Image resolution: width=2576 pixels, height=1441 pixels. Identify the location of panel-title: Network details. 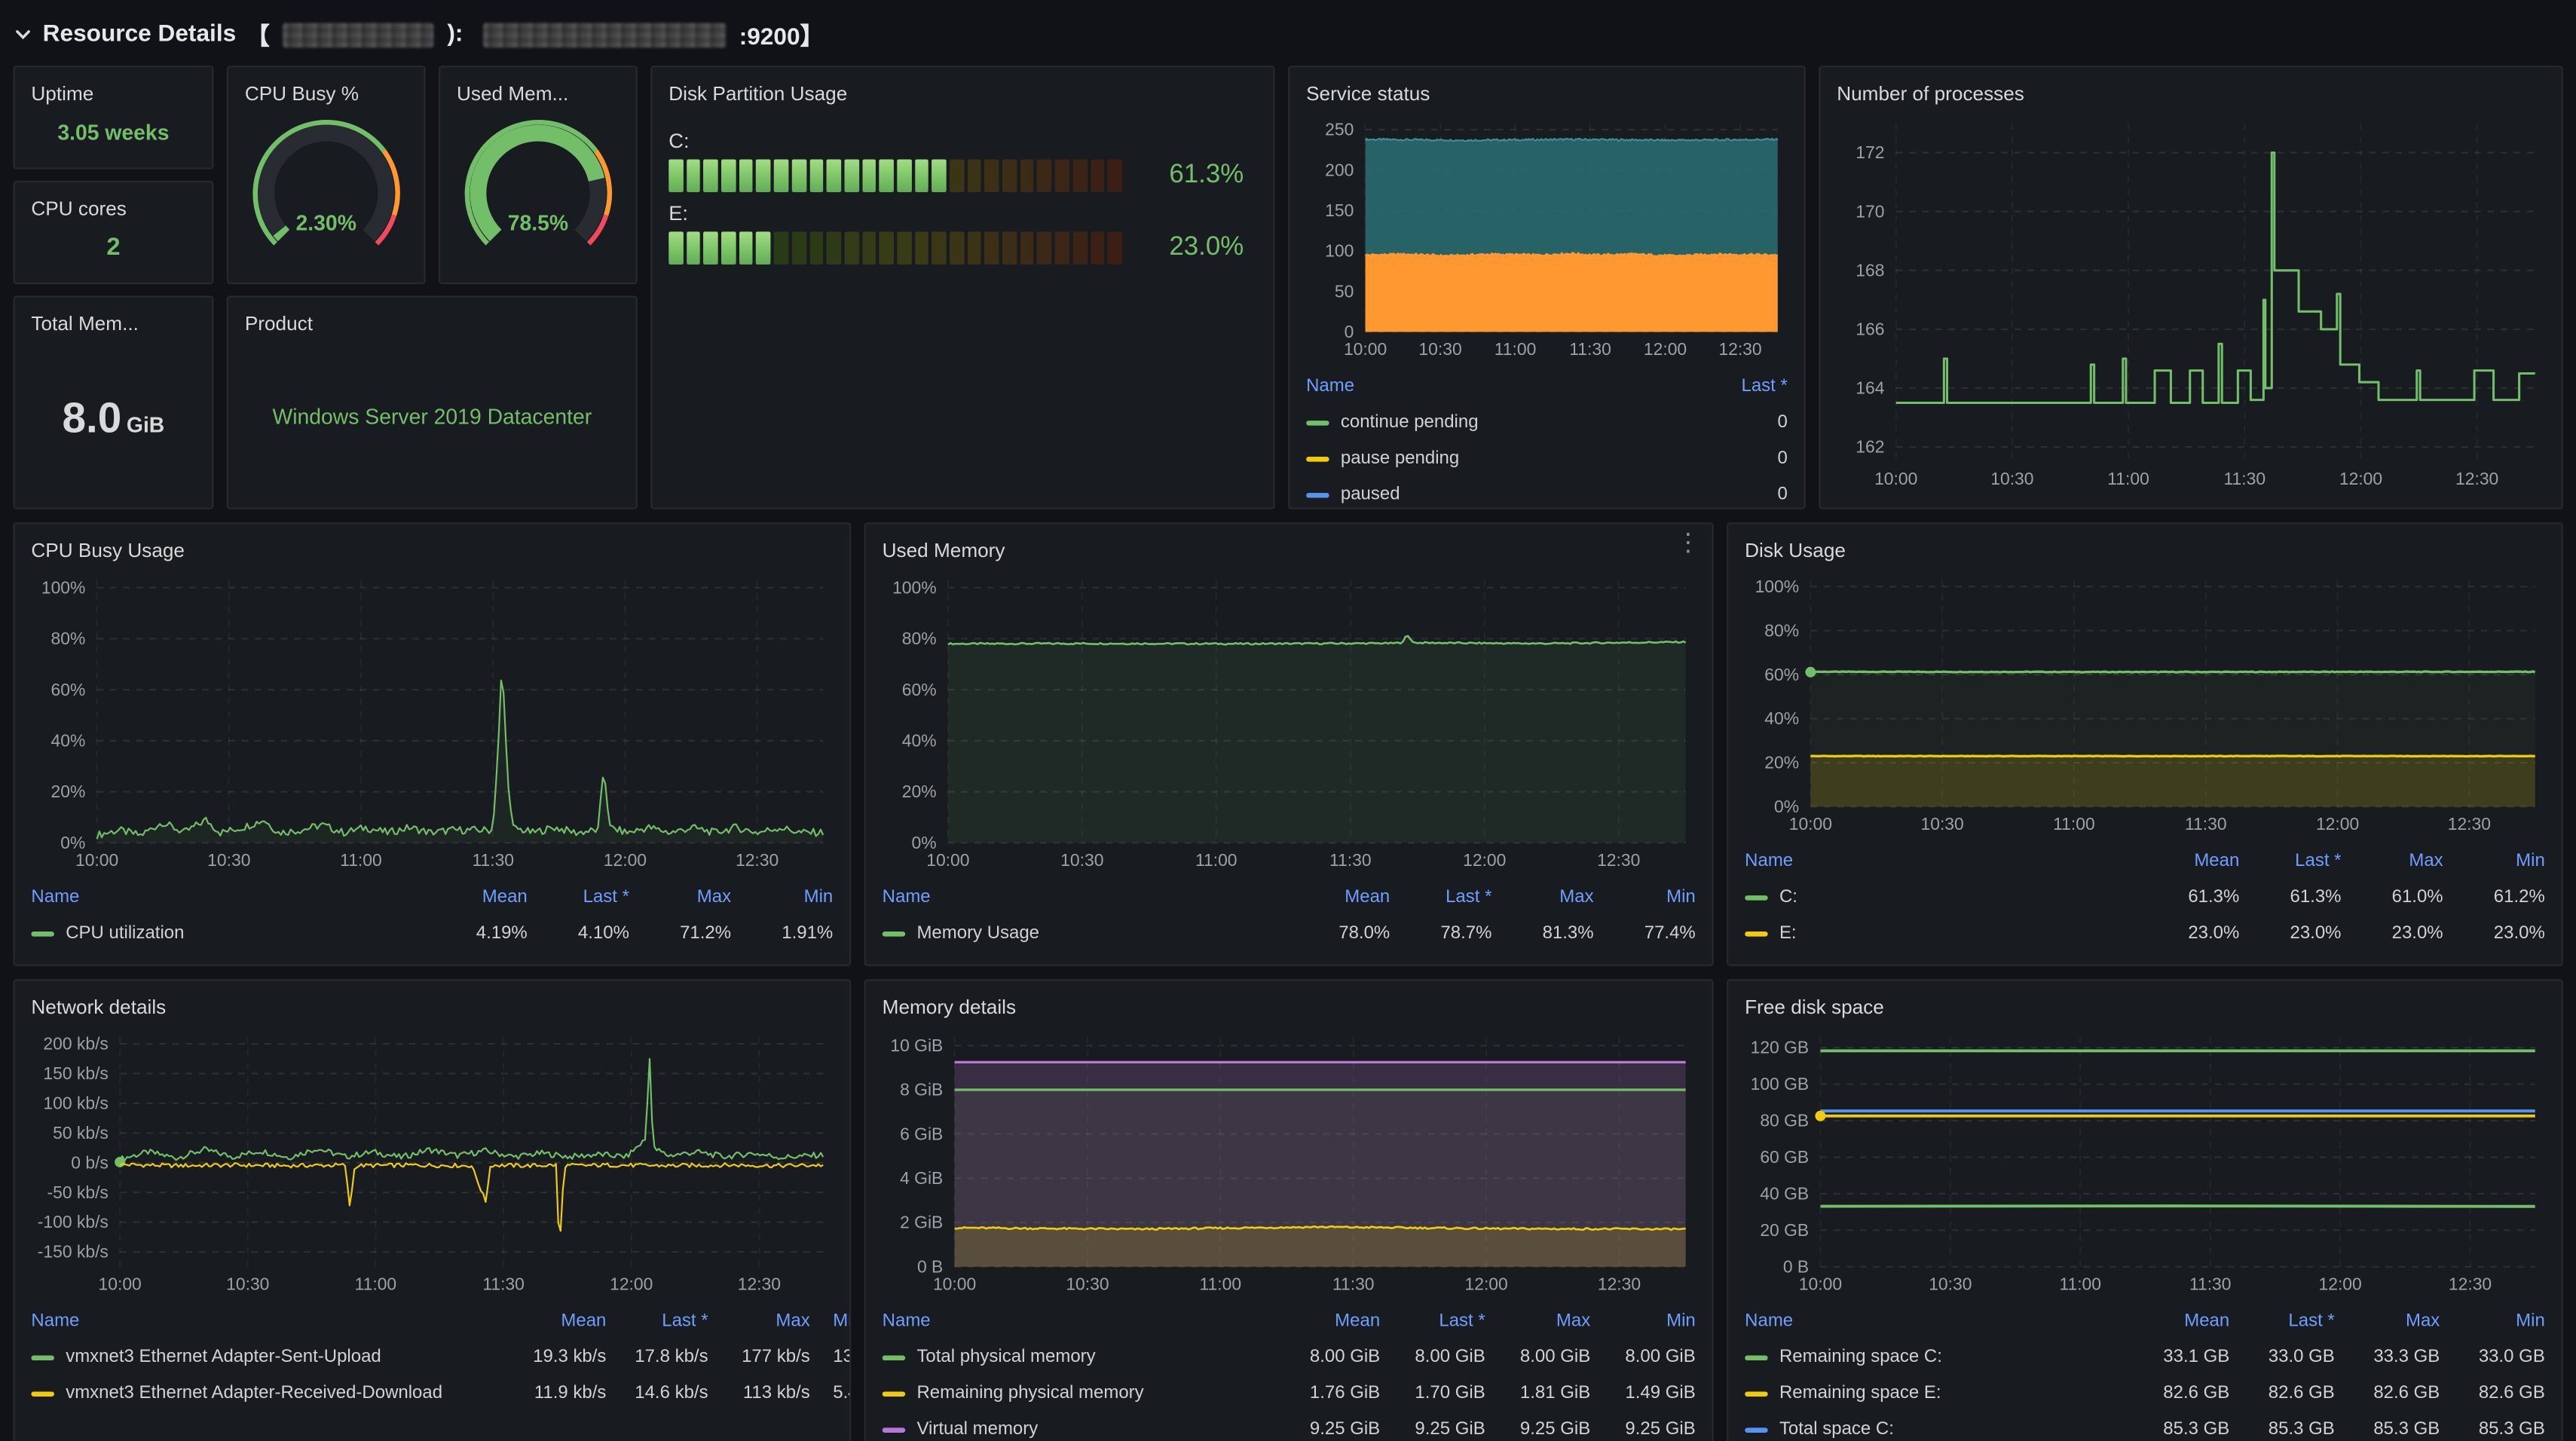
(99, 1007).